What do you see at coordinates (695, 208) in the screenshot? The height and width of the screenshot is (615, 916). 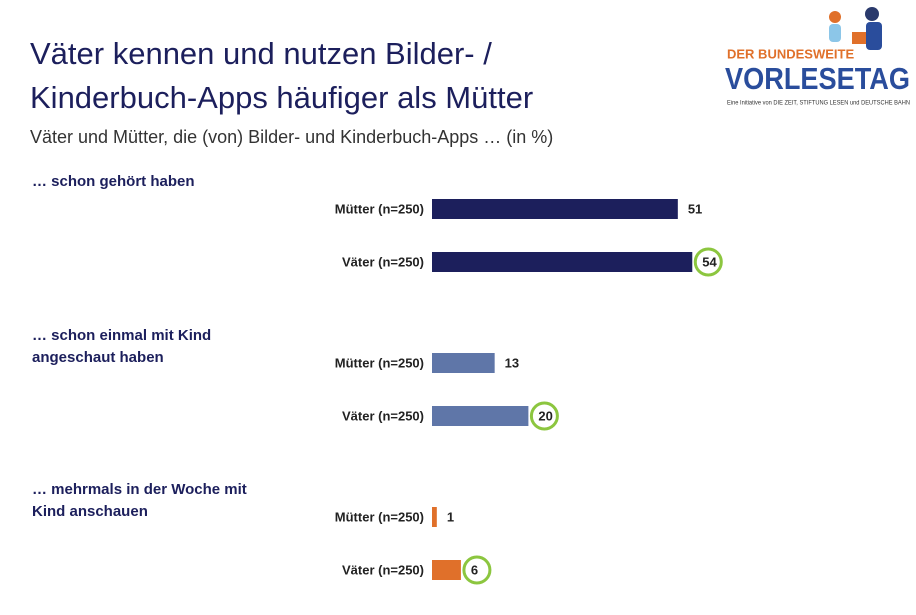 I see `value-label: 51` at bounding box center [695, 208].